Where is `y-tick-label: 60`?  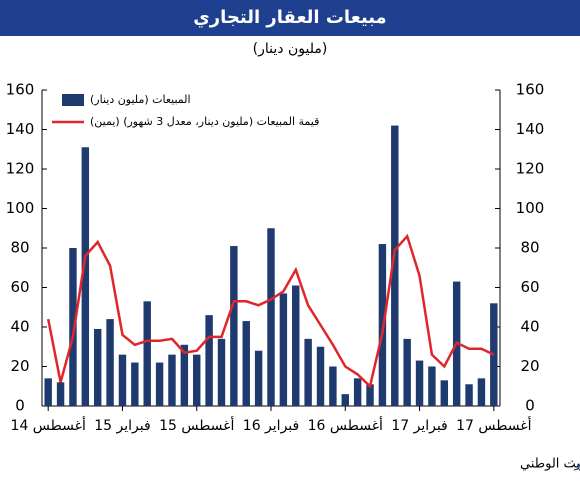 y-tick-label: 60 is located at coordinates (19, 287).